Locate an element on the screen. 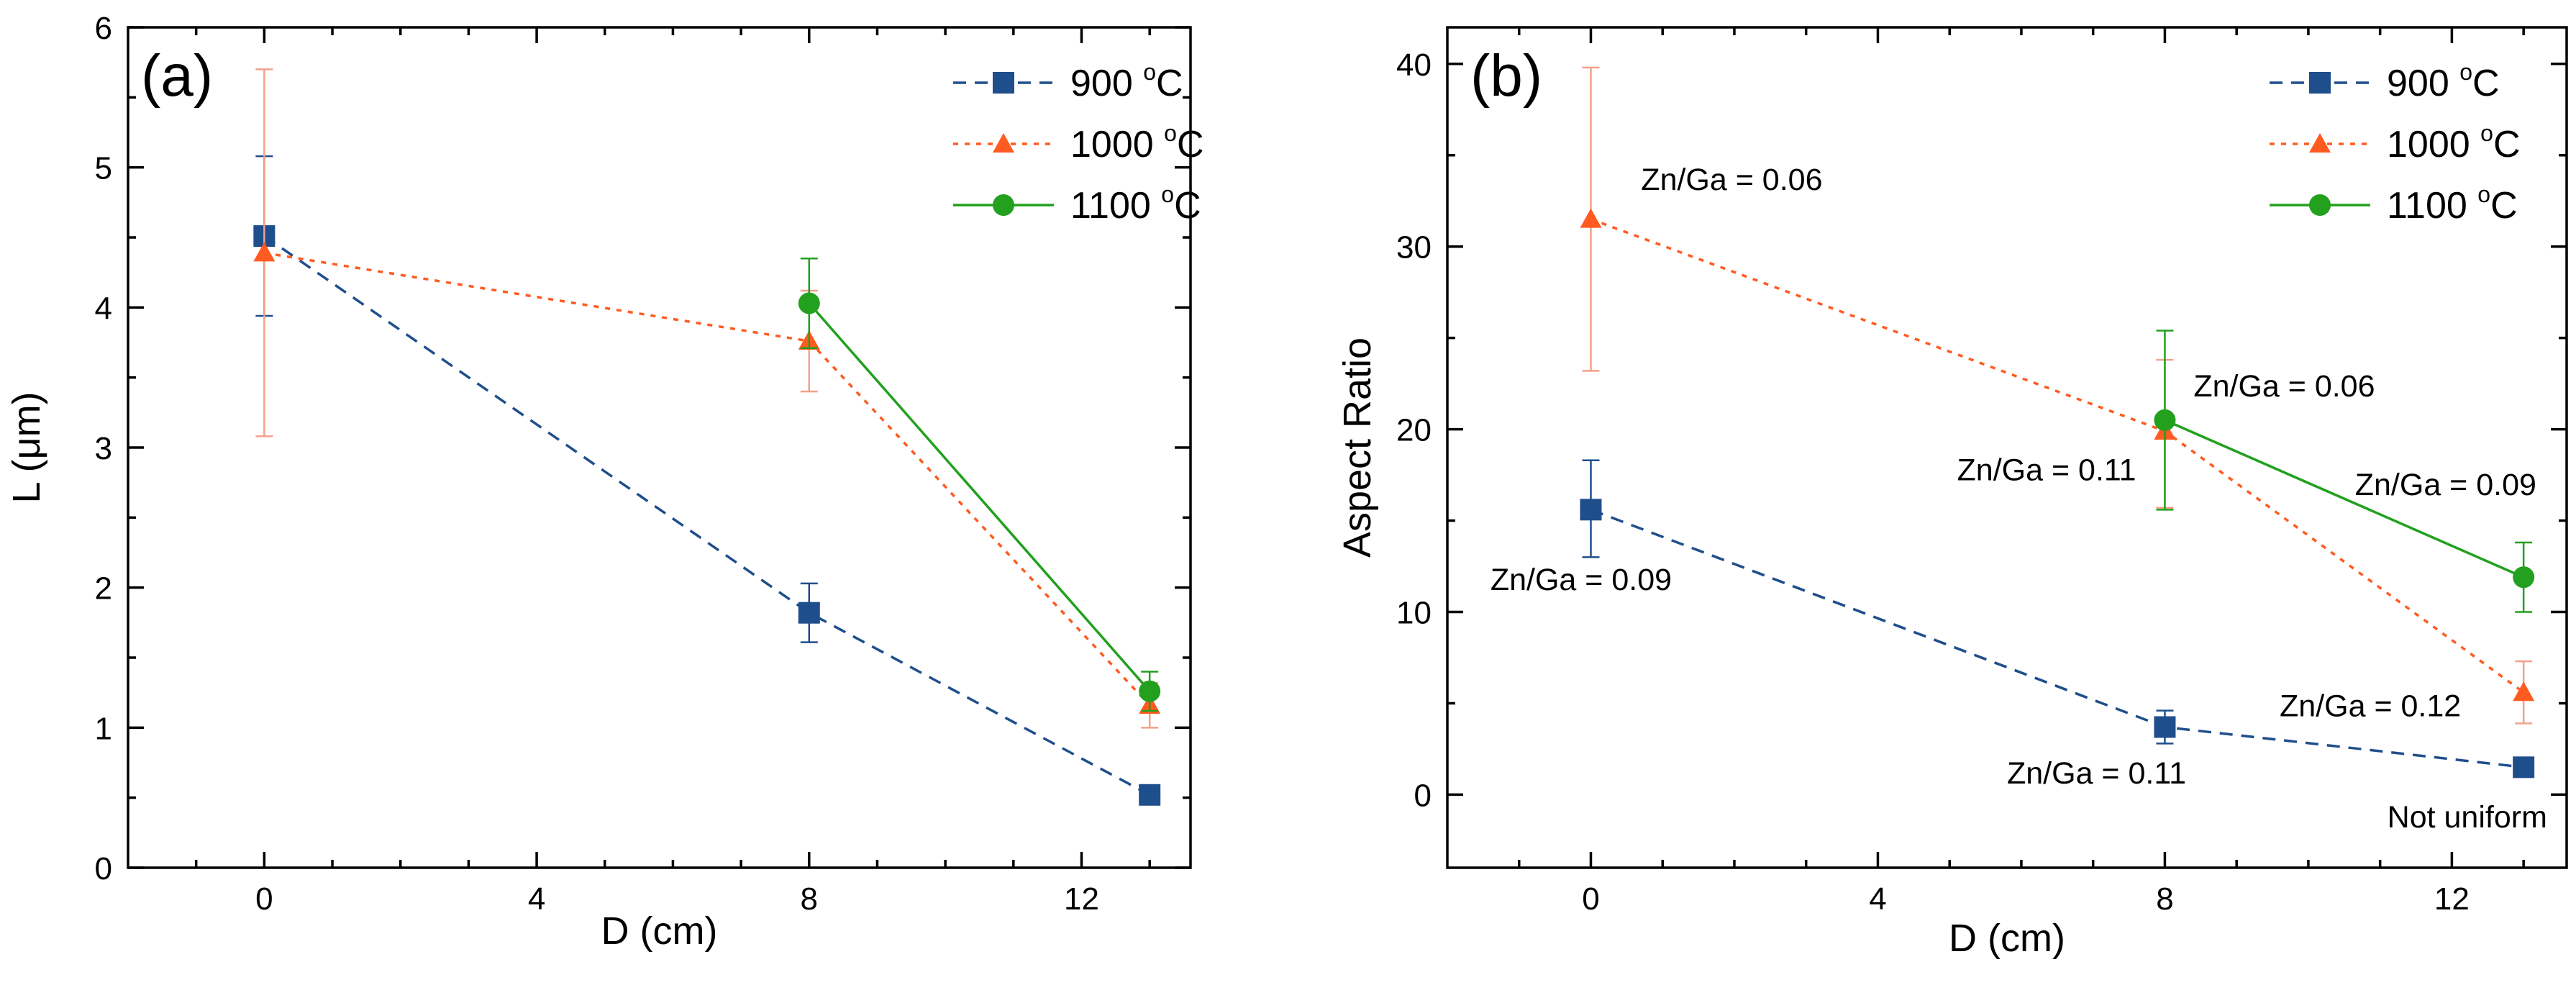 This screenshot has width=2576, height=985. y-tick-label: 20 is located at coordinates (1414, 430).